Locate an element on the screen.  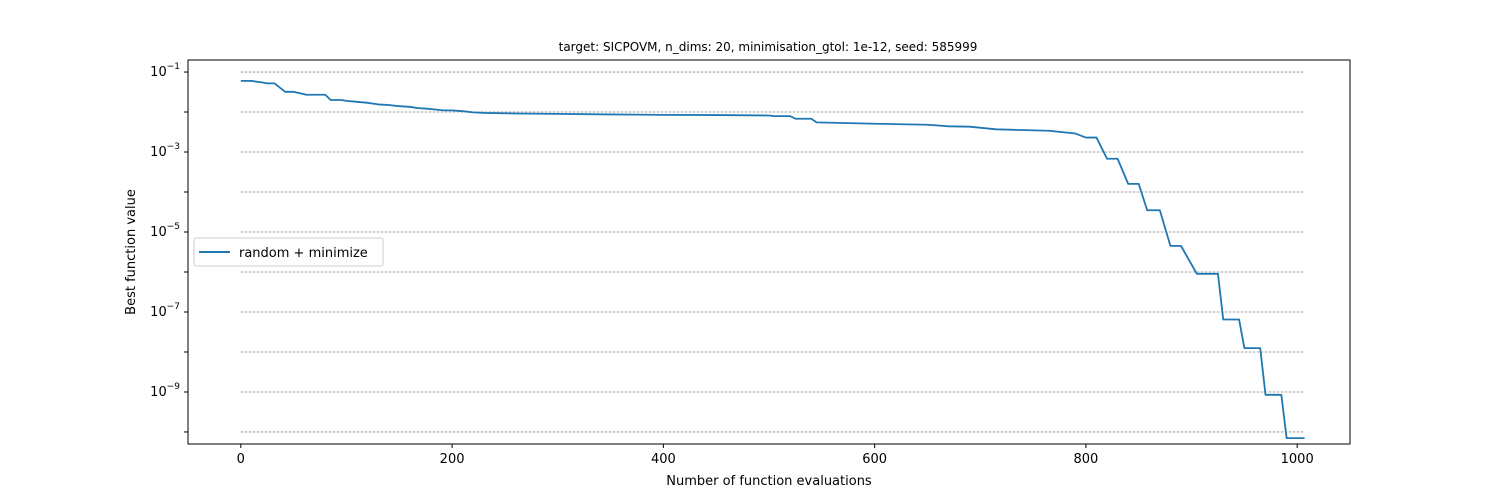
legend-box is located at coordinates (288, 252).